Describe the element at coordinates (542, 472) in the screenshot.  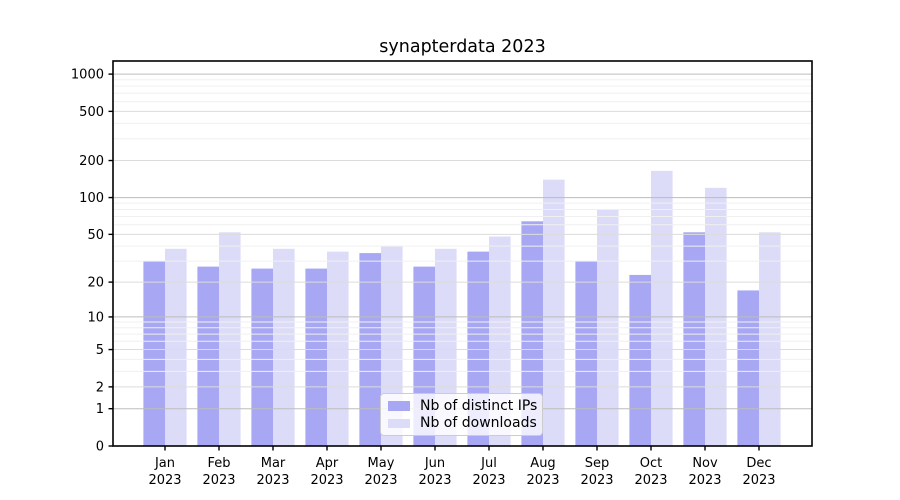
I see `x-tick-label: Aug 2023` at that location.